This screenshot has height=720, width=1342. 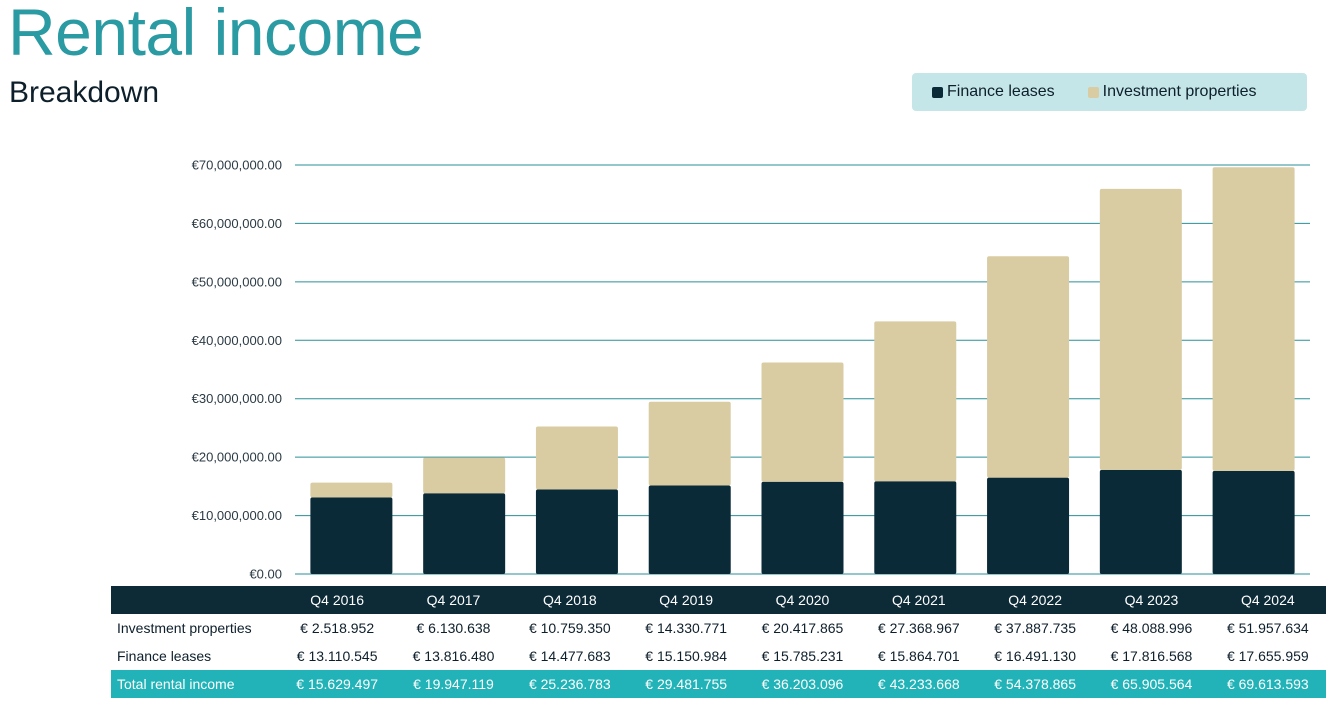 What do you see at coordinates (1093, 92) in the screenshot?
I see `legend-swatch-investment-properties` at bounding box center [1093, 92].